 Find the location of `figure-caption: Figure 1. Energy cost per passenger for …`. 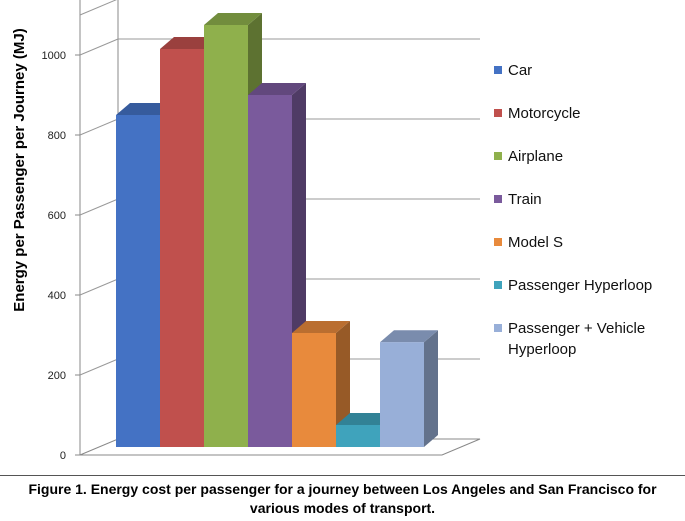

figure-caption: Figure 1. Energy cost per passenger for … is located at coordinates (342, 499).